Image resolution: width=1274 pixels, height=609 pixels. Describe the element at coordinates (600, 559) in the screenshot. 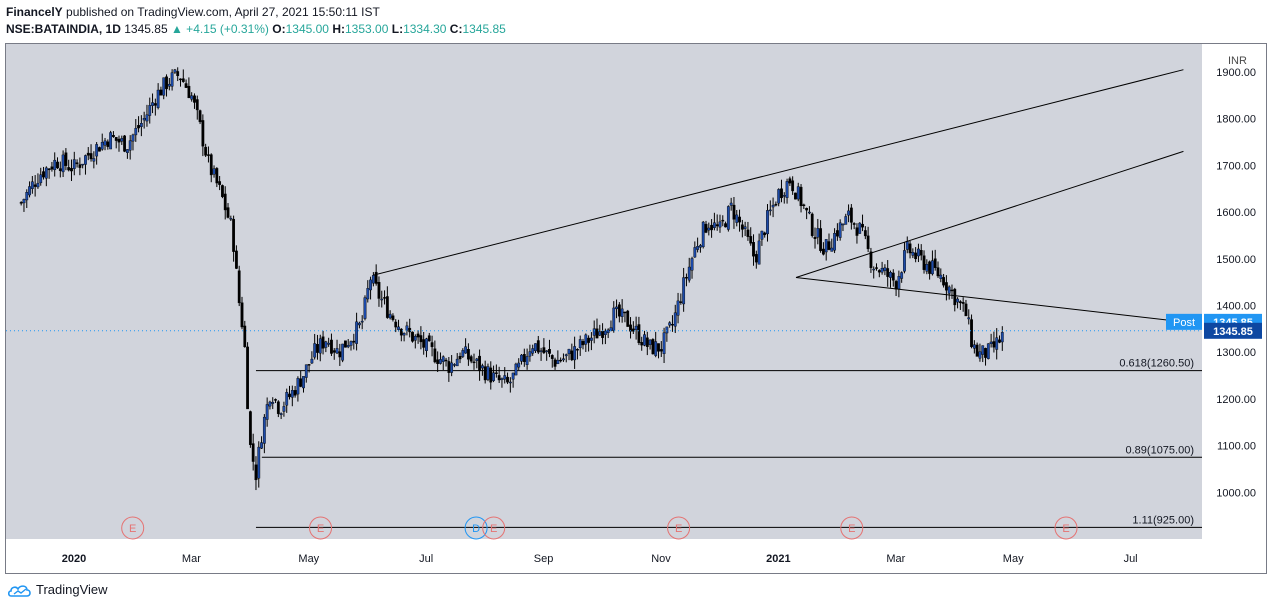

I see `time-axis: 2020 Mar May Jul Sep Nov 2021 Mar May Jul` at that location.